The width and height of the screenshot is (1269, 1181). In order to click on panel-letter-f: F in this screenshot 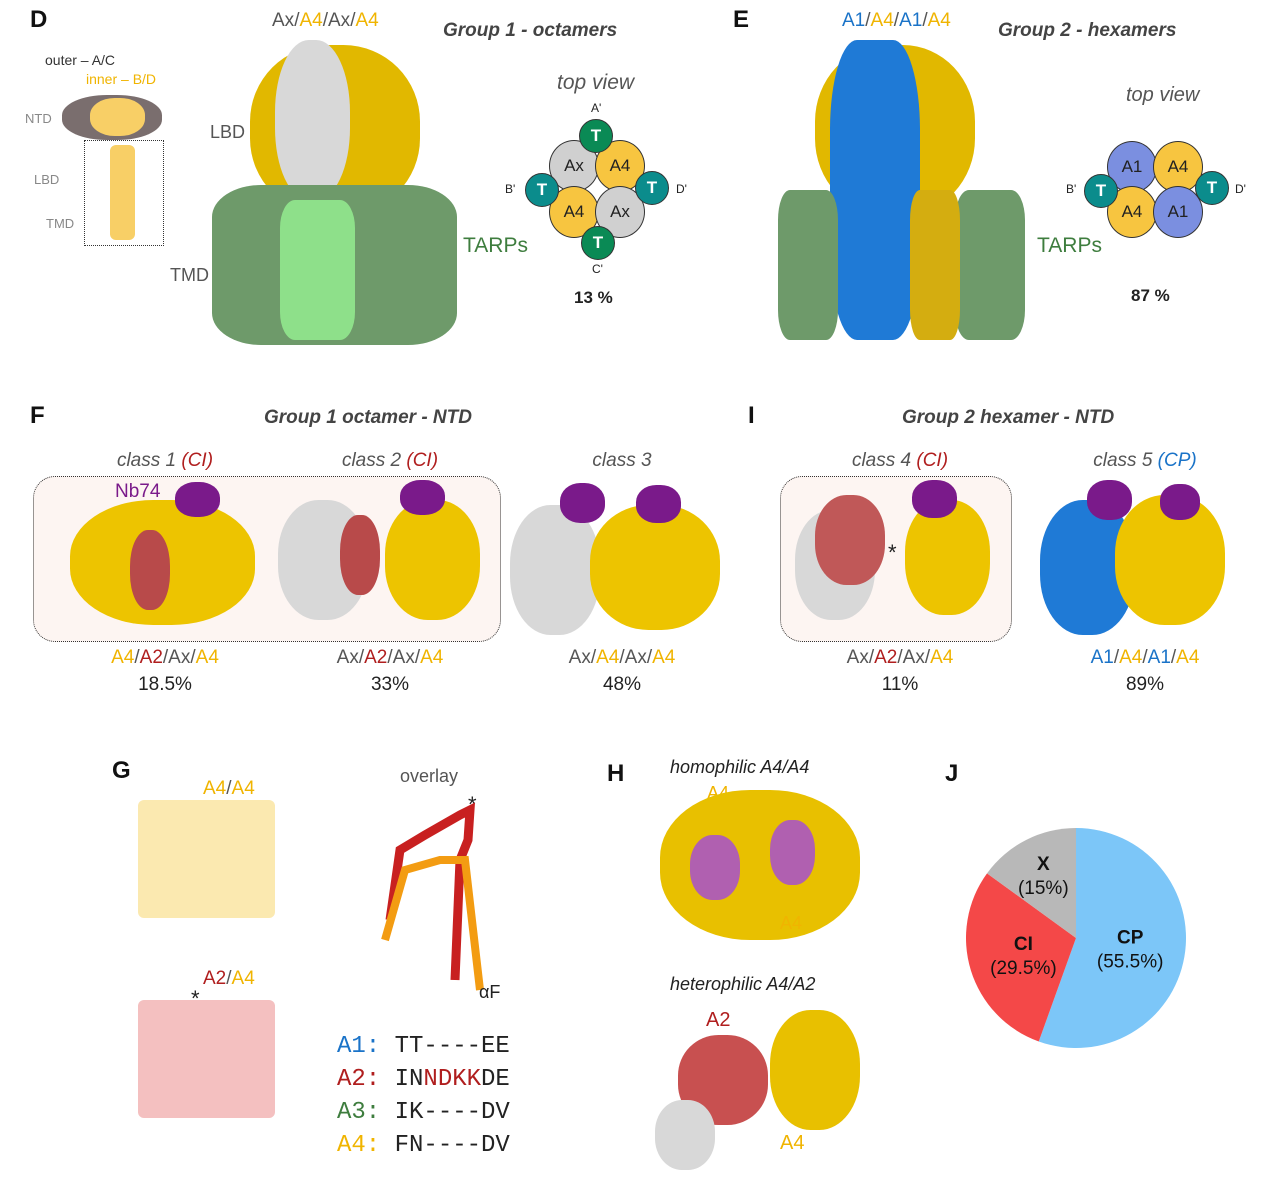, I will do `click(37, 415)`.